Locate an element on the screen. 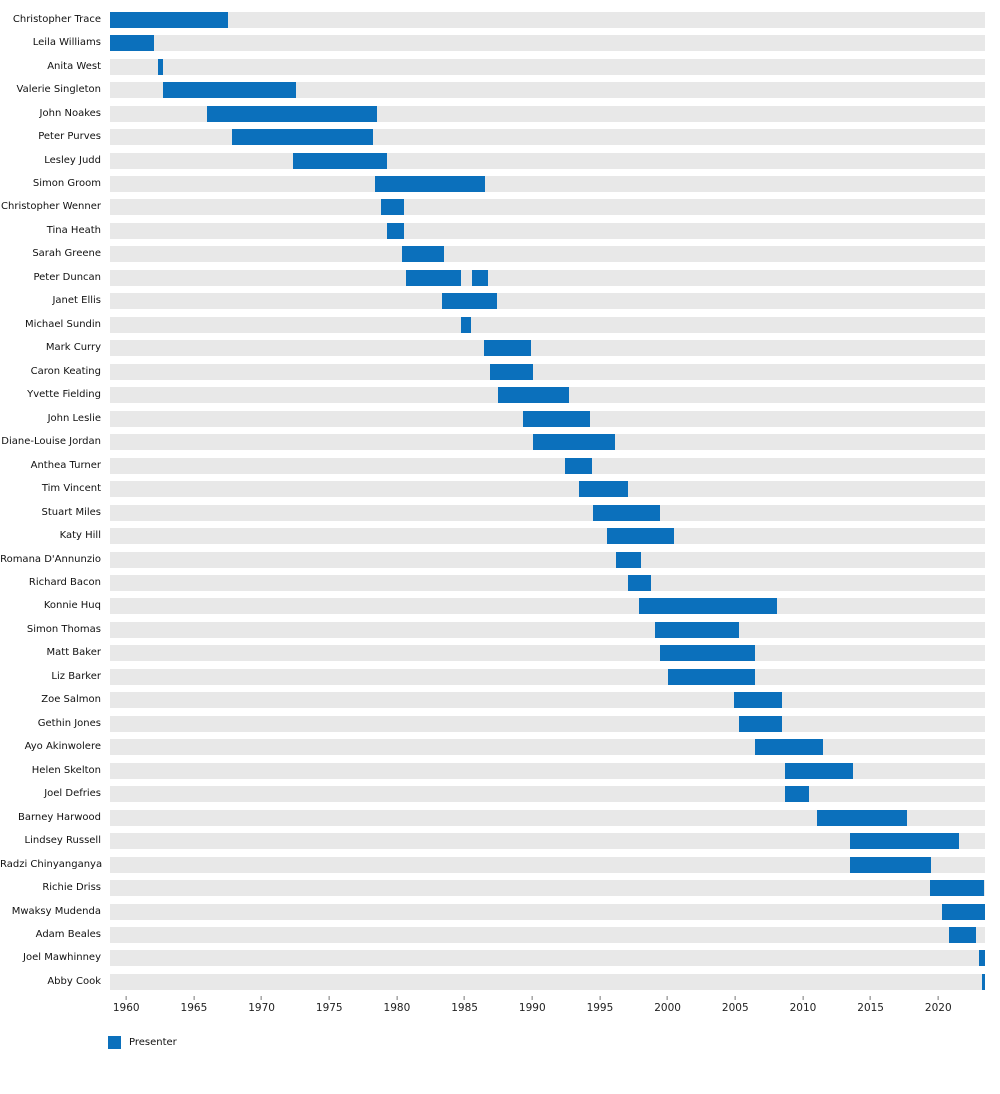  row-label: Simon Thomas is located at coordinates (63, 629).